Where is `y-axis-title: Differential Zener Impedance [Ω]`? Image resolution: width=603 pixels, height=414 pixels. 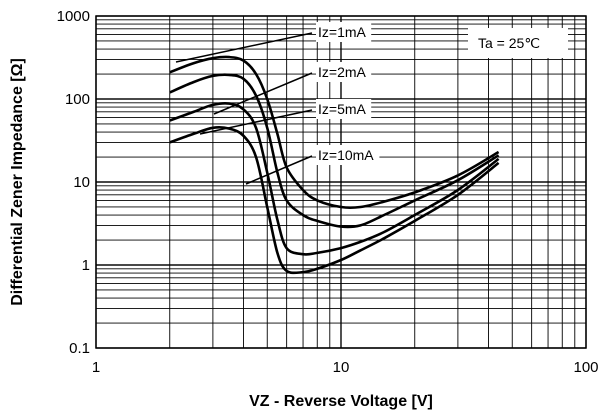 y-axis-title: Differential Zener Impedance [Ω] is located at coordinates (17, 182).